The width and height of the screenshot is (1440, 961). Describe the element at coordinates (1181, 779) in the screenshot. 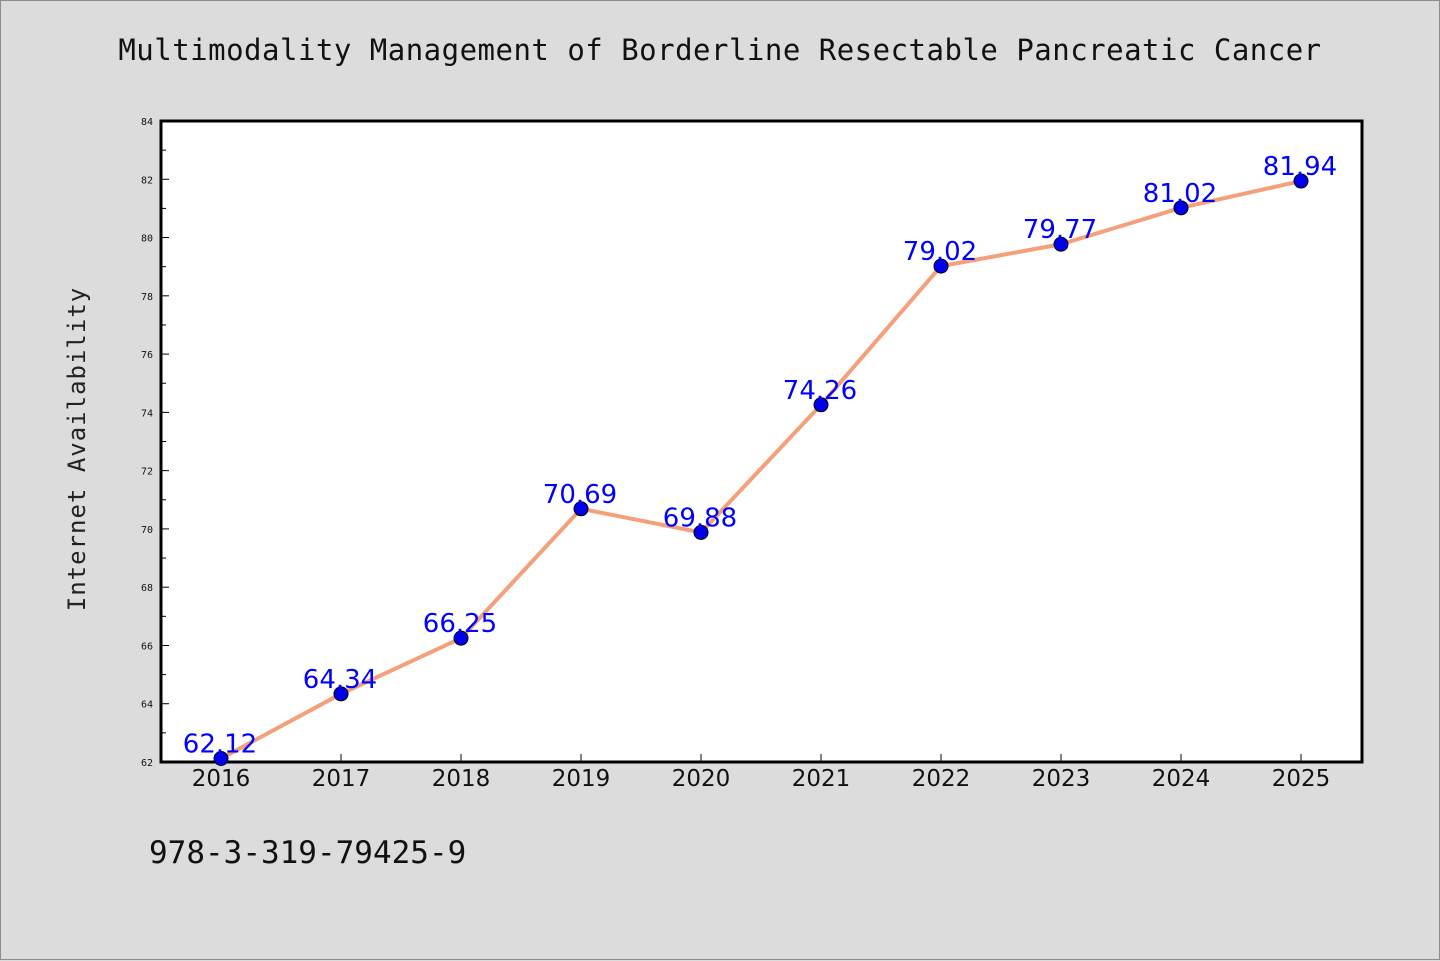

I see `x-tick-label: 2024` at that location.